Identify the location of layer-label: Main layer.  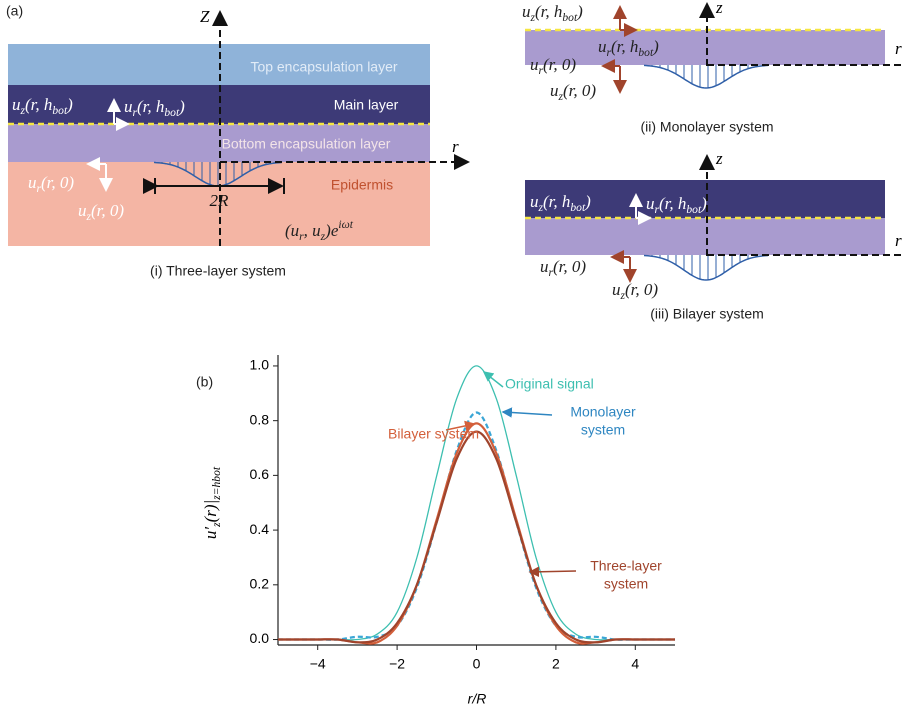
(366, 105).